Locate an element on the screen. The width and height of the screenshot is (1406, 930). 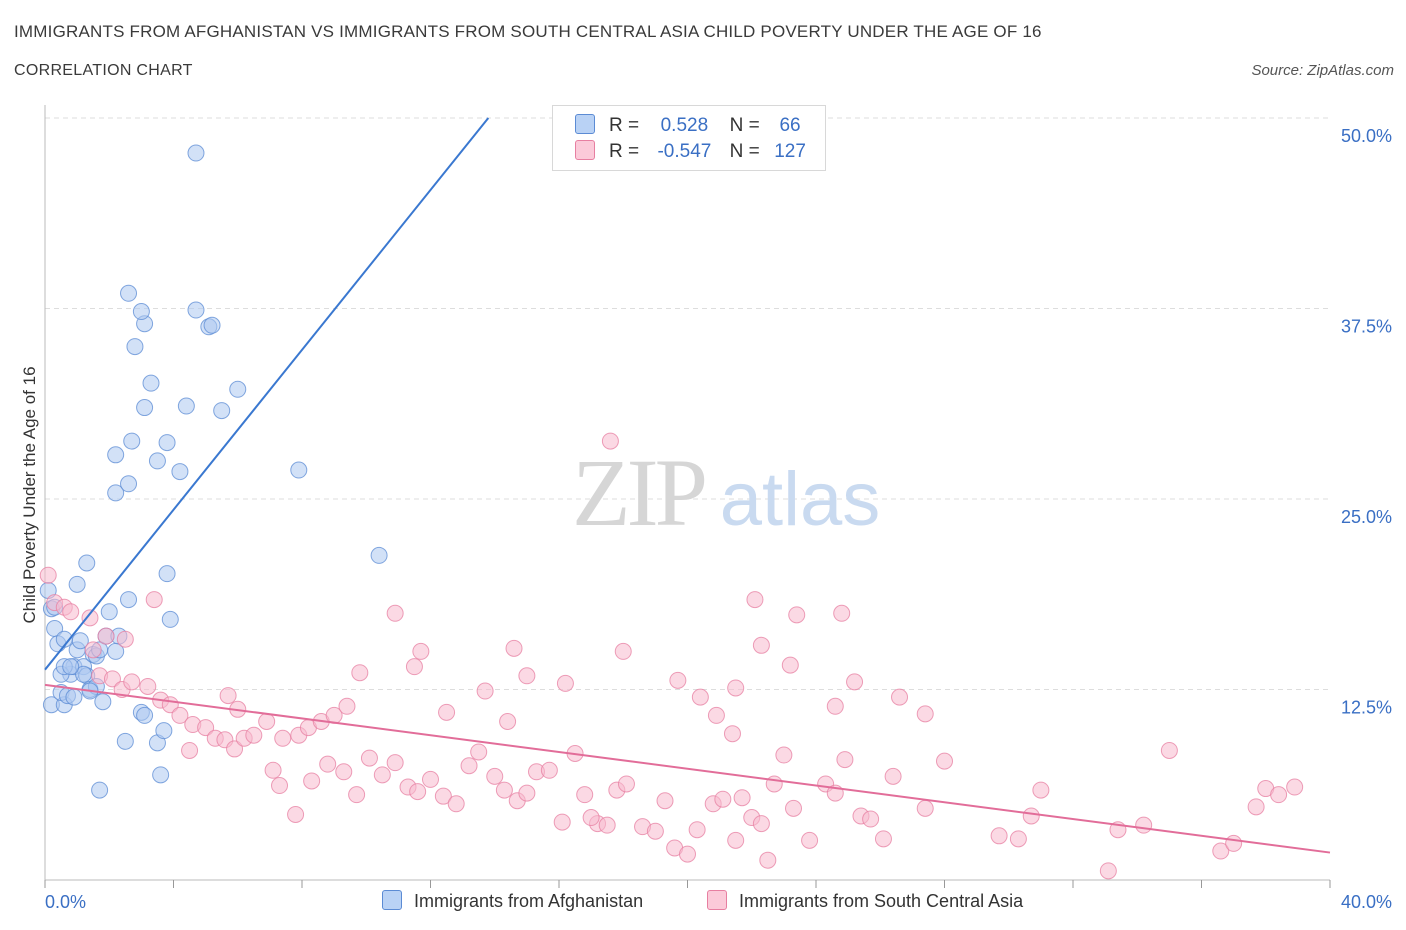
bottom-legend-swatch-afghanistan is located at coordinates (392, 900).